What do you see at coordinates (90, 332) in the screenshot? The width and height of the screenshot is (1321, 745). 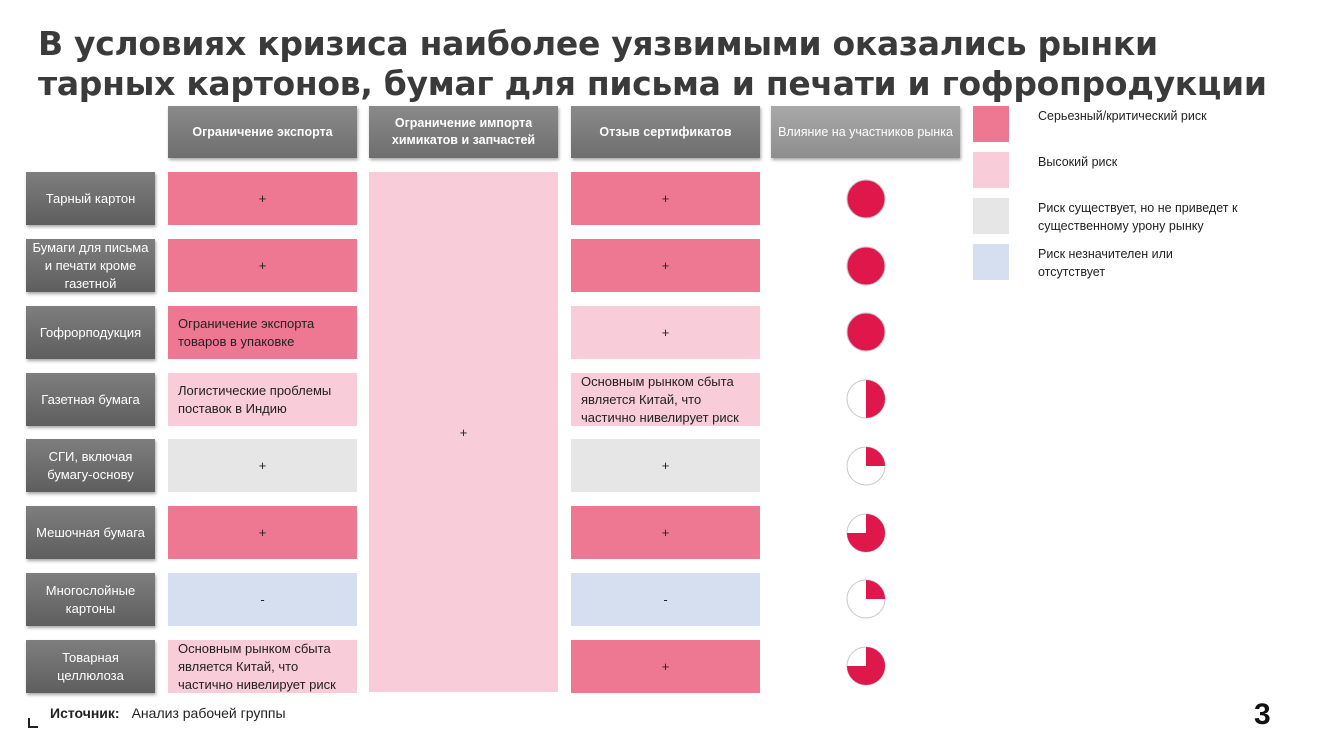 I see `row-header: Гофрорподукция` at bounding box center [90, 332].